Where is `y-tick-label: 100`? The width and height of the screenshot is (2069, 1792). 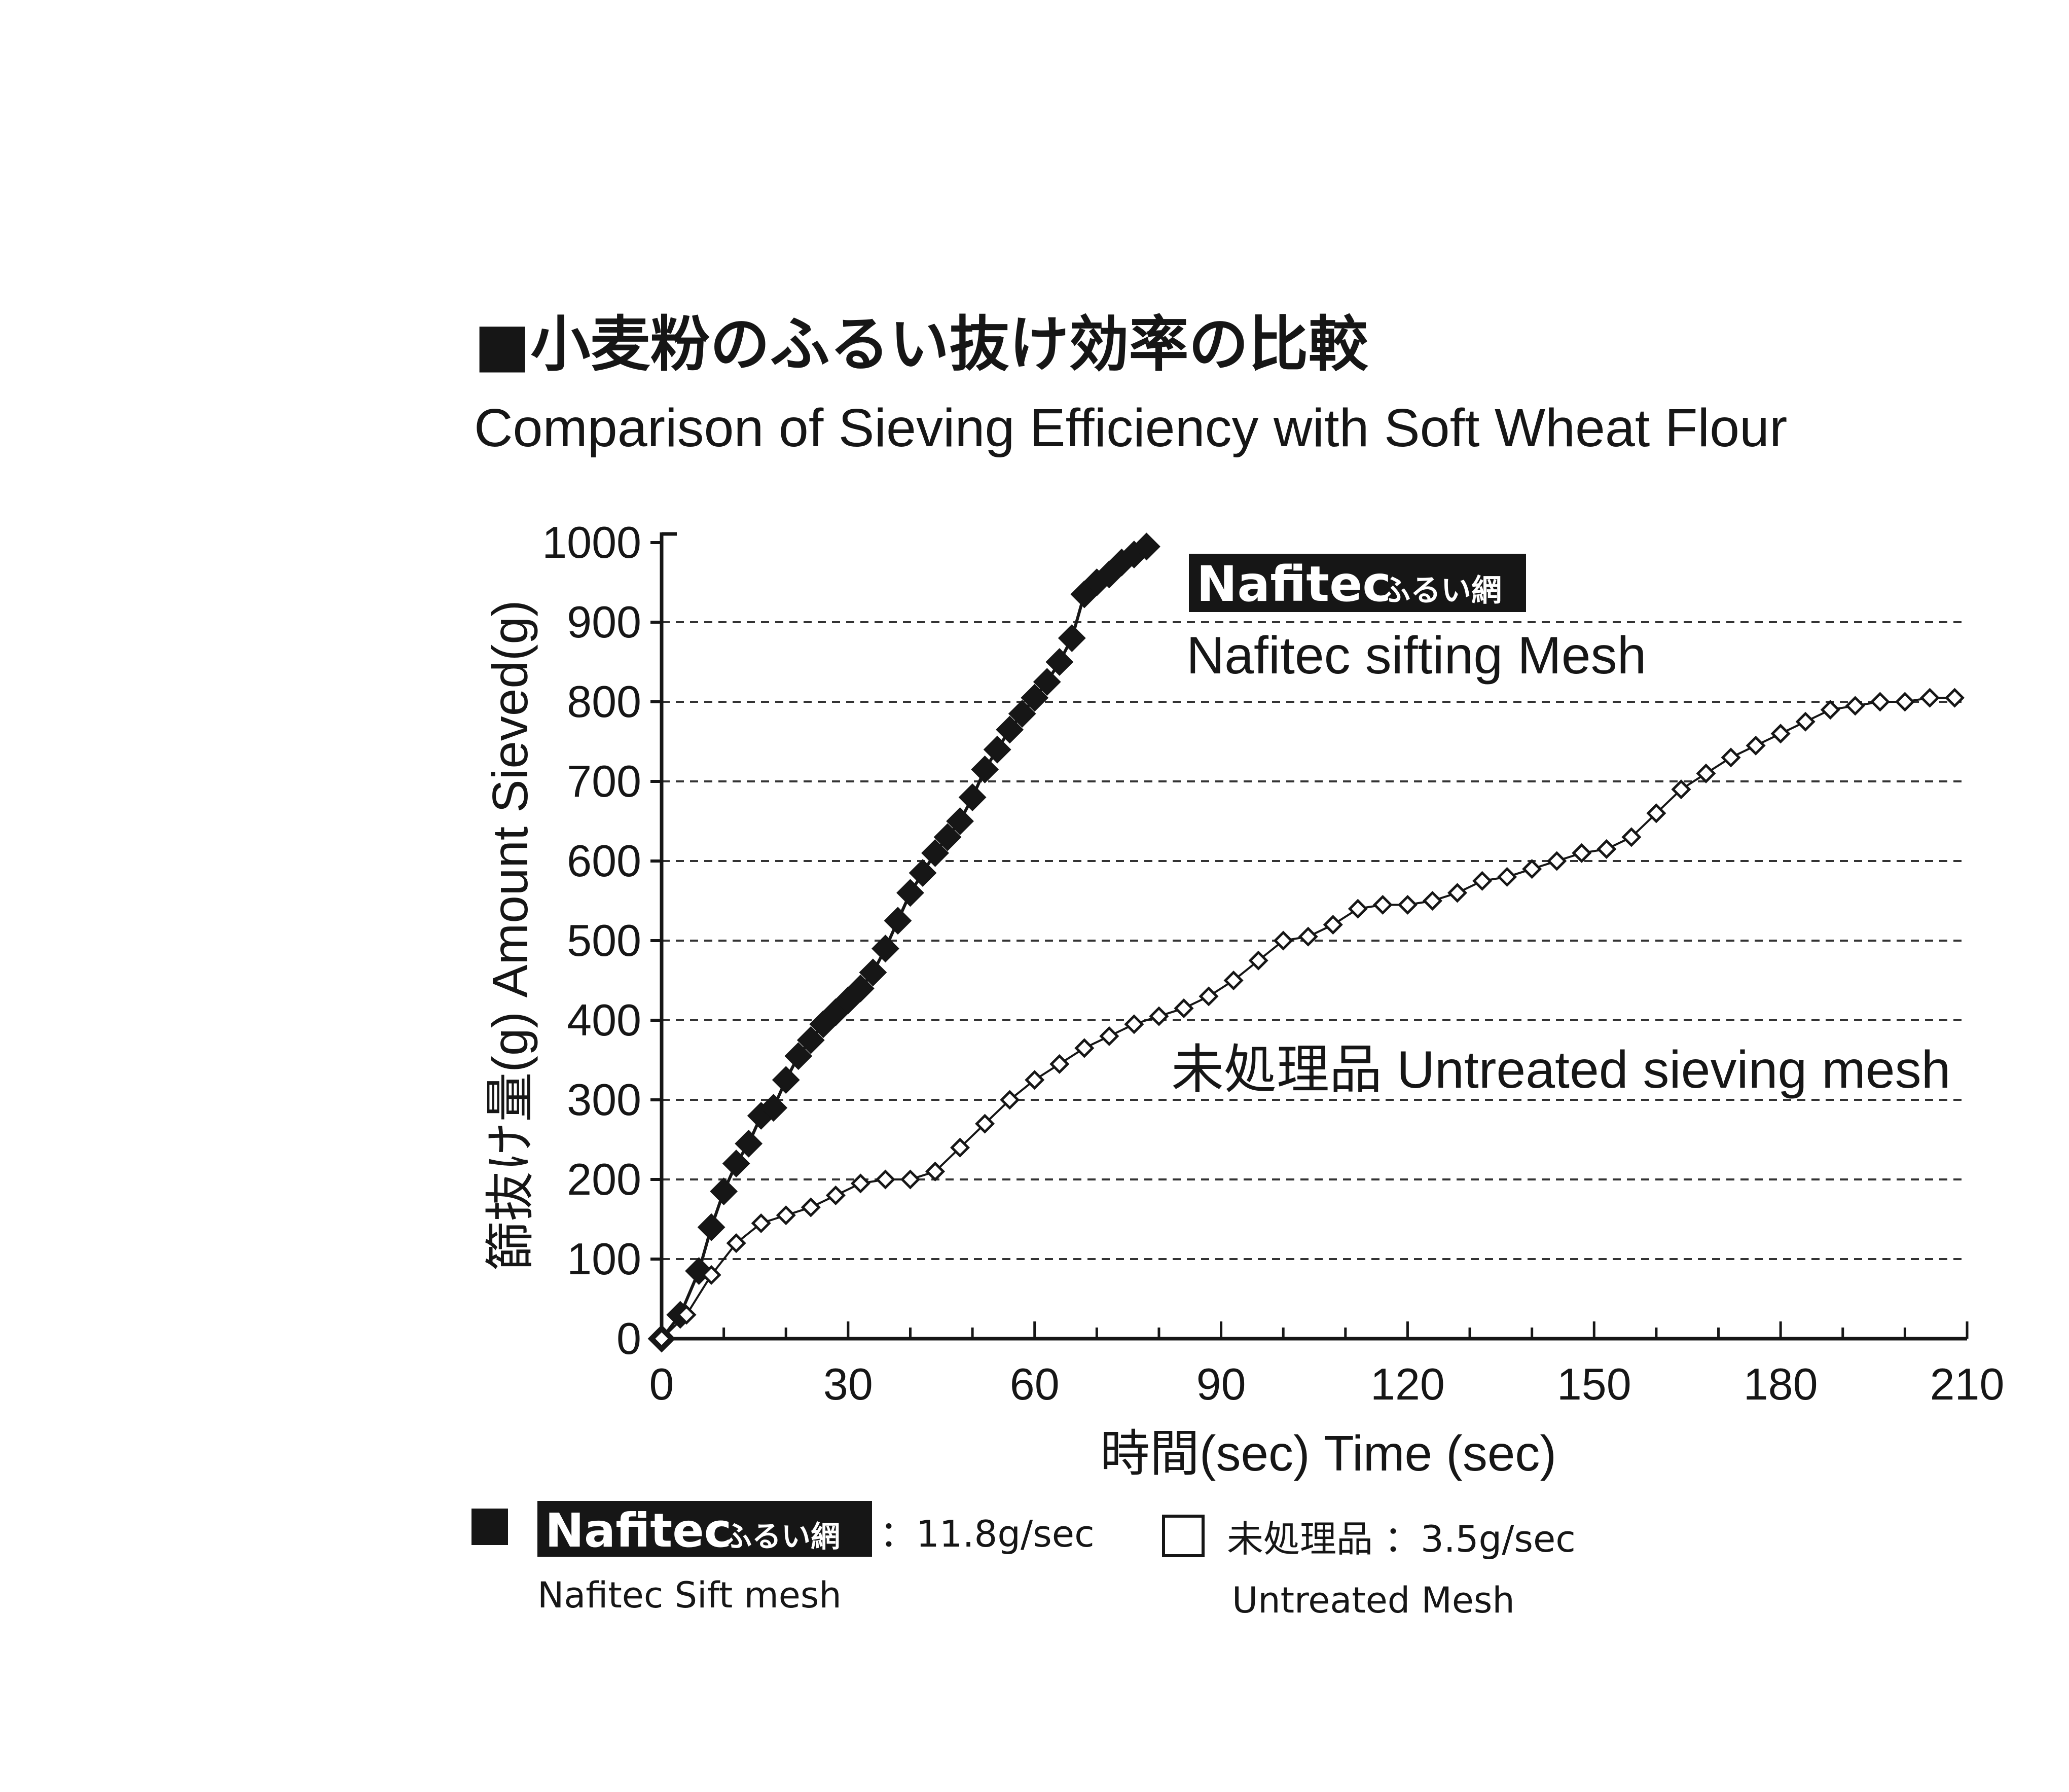 y-tick-label: 100 is located at coordinates (604, 1259).